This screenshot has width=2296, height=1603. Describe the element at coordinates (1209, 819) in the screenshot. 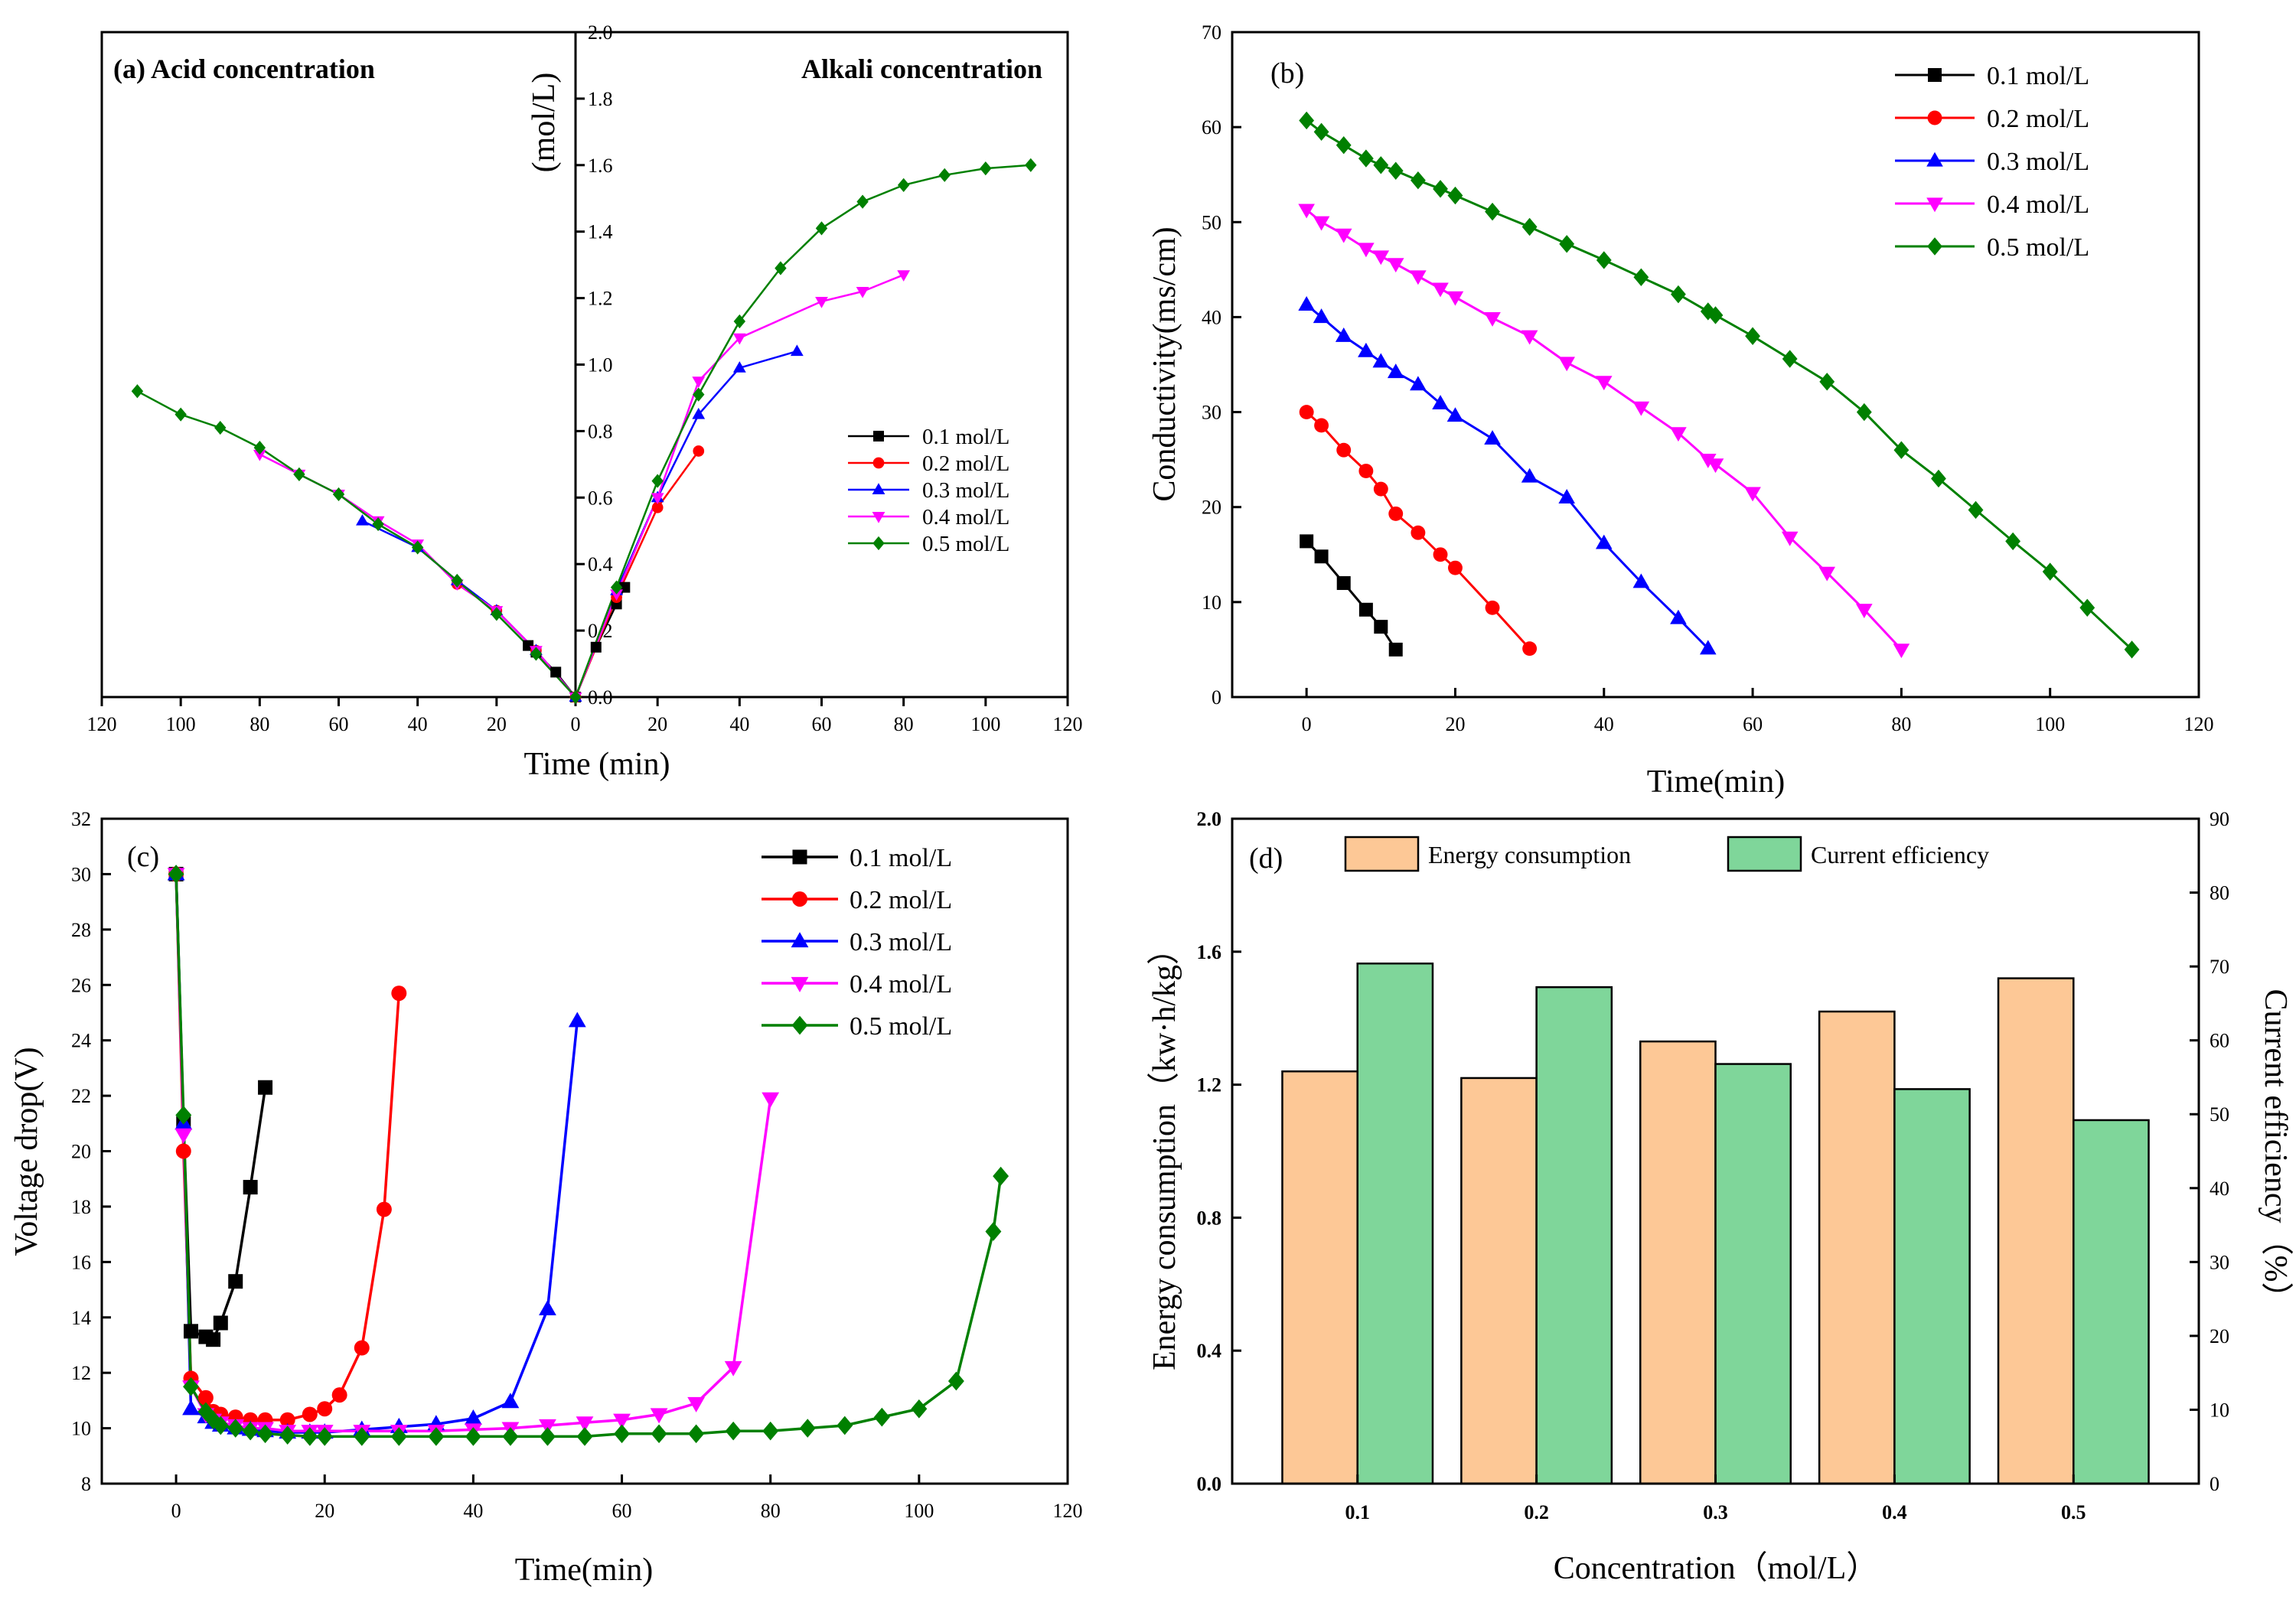

I see `panel-d-left-tick-label: 2.0` at that location.